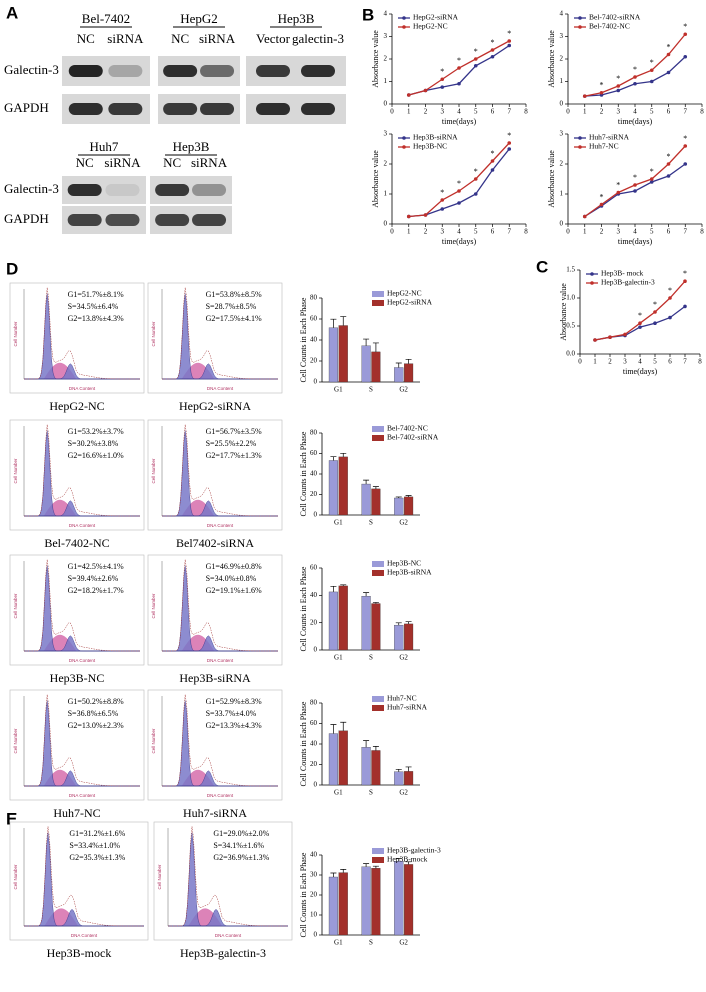  Describe the element at coordinates (414, 850) in the screenshot. I see `legend-label: Hep3B-galectin-3` at that location.